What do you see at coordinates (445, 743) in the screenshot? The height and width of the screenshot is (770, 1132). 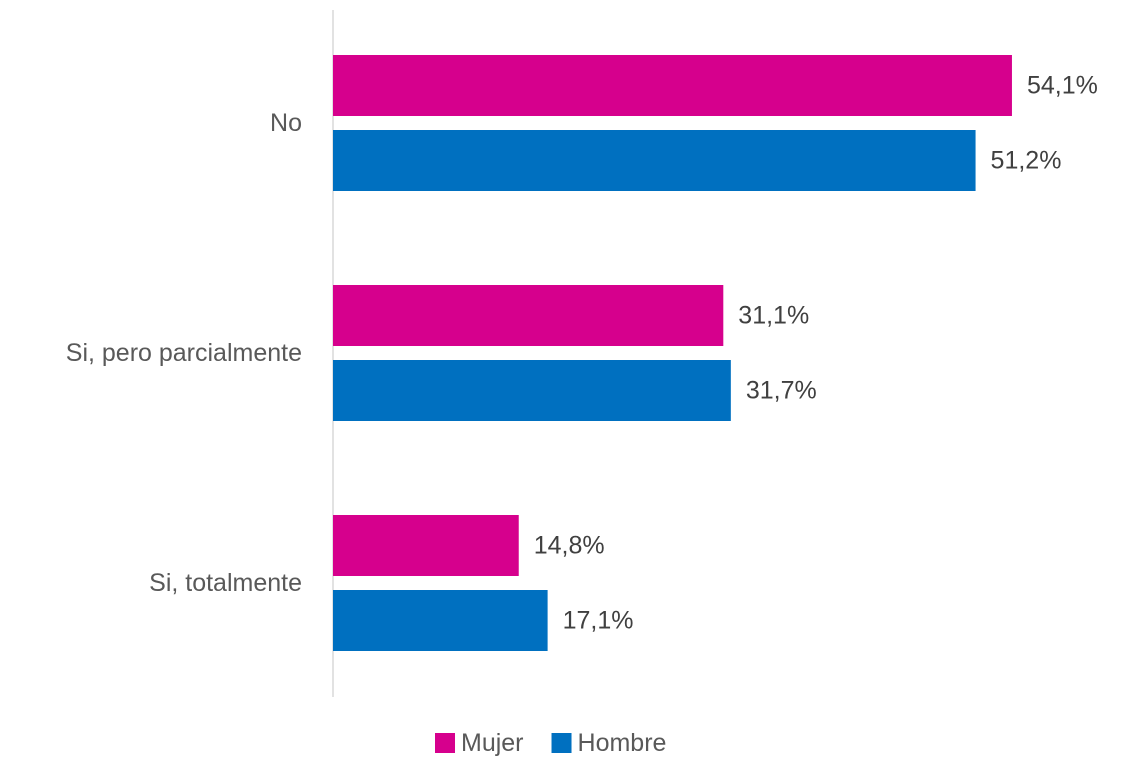 I see `legend-swatch-mujer` at bounding box center [445, 743].